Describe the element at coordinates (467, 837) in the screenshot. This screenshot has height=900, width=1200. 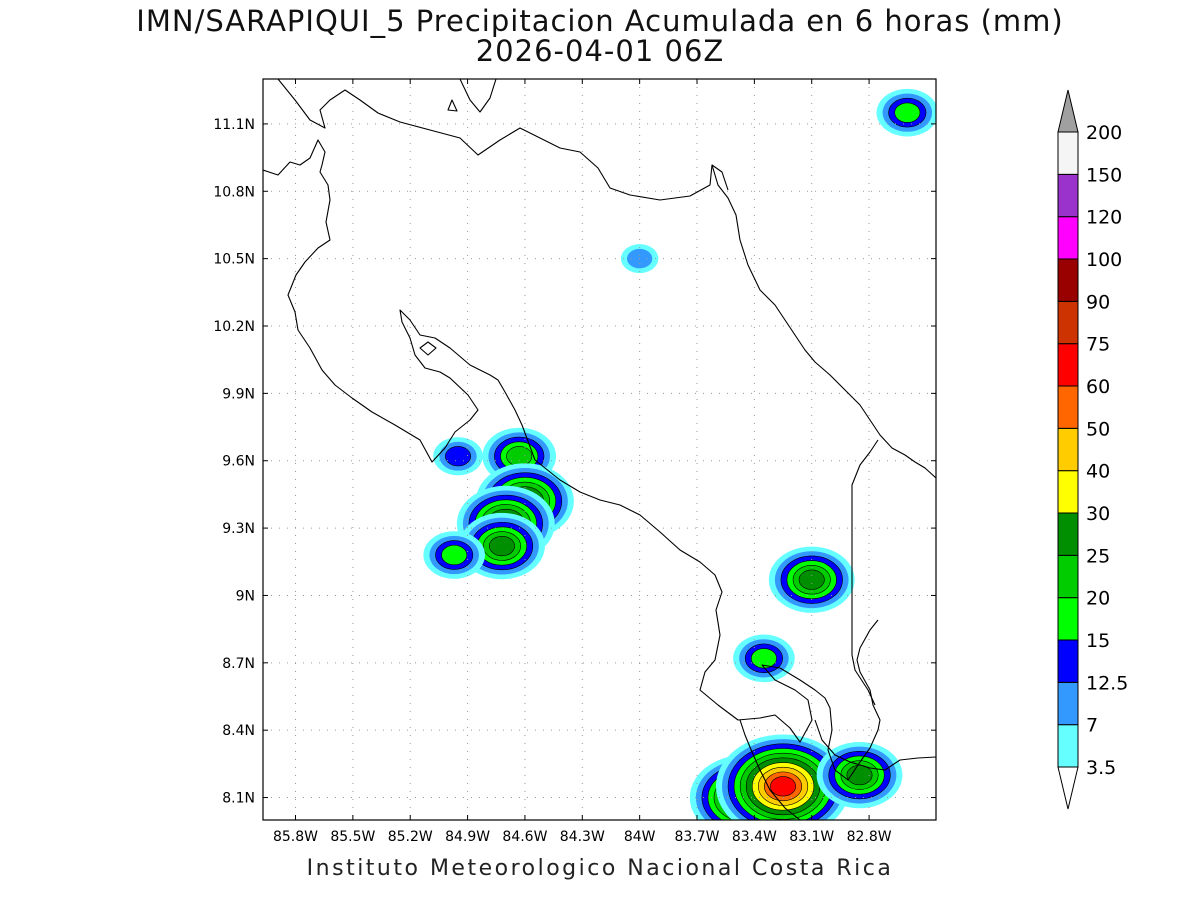
I see `lon-tick-label: 84.9W` at that location.